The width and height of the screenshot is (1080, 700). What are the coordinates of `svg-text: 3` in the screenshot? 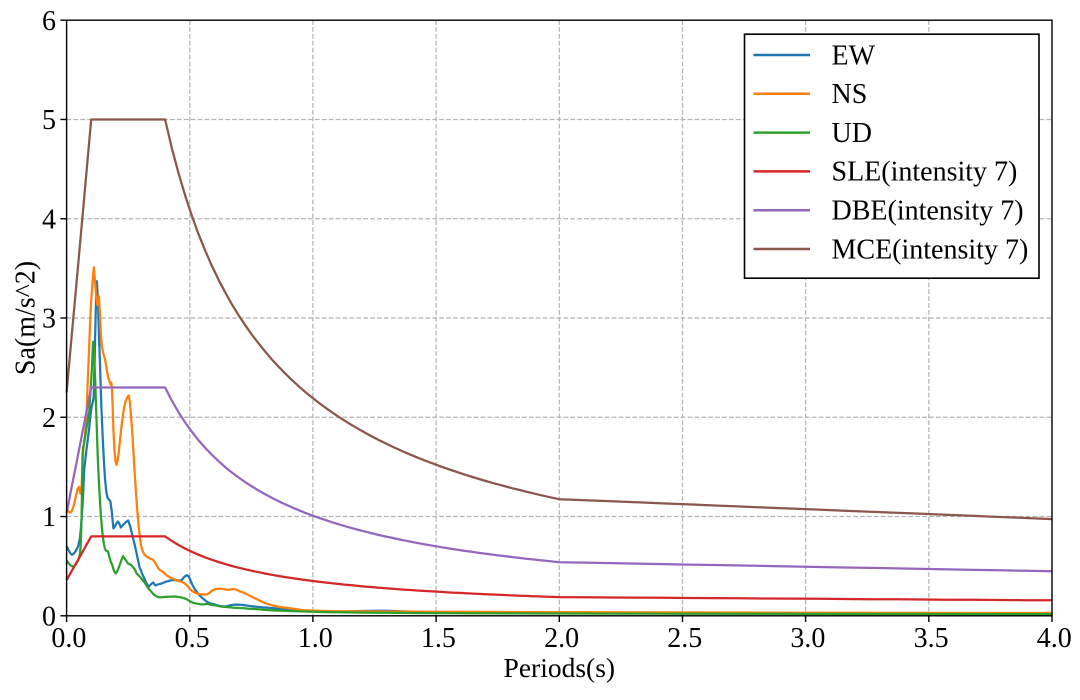 It's located at (49, 319).